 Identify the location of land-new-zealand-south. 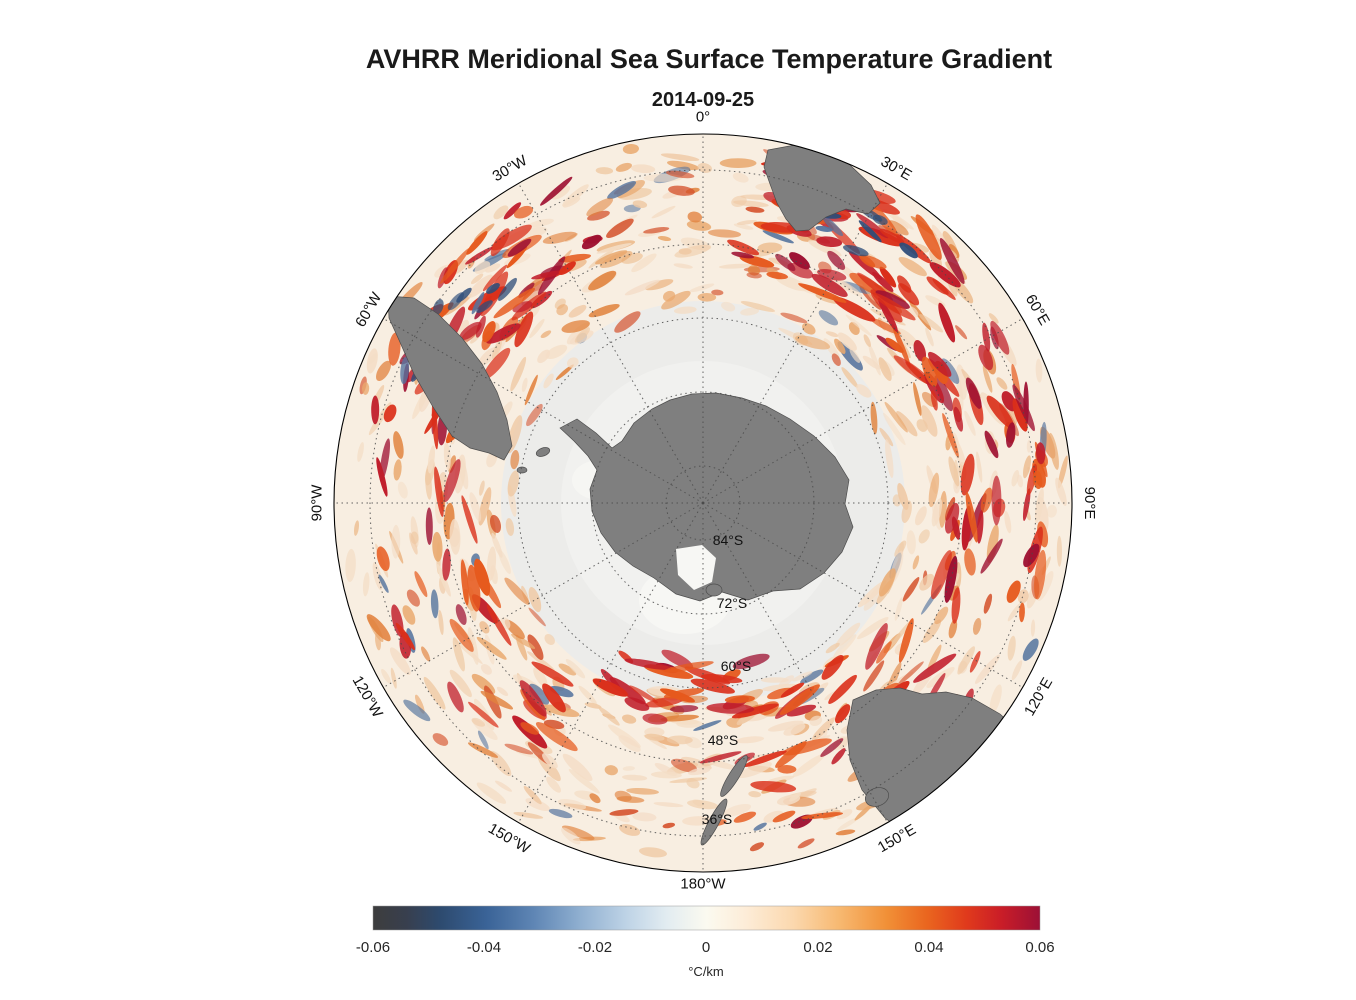
(714, 822).